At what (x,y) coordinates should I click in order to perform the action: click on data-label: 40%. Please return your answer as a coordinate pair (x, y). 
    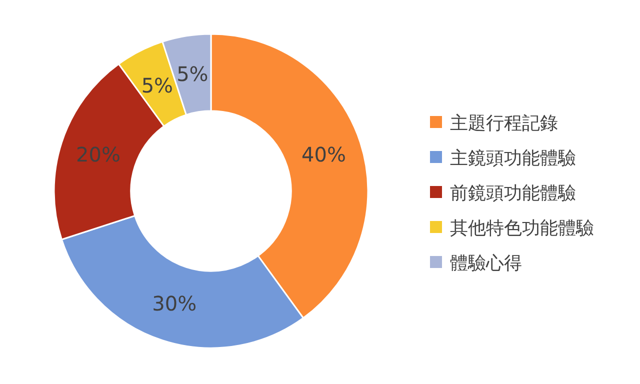
    Looking at the image, I should click on (324, 154).